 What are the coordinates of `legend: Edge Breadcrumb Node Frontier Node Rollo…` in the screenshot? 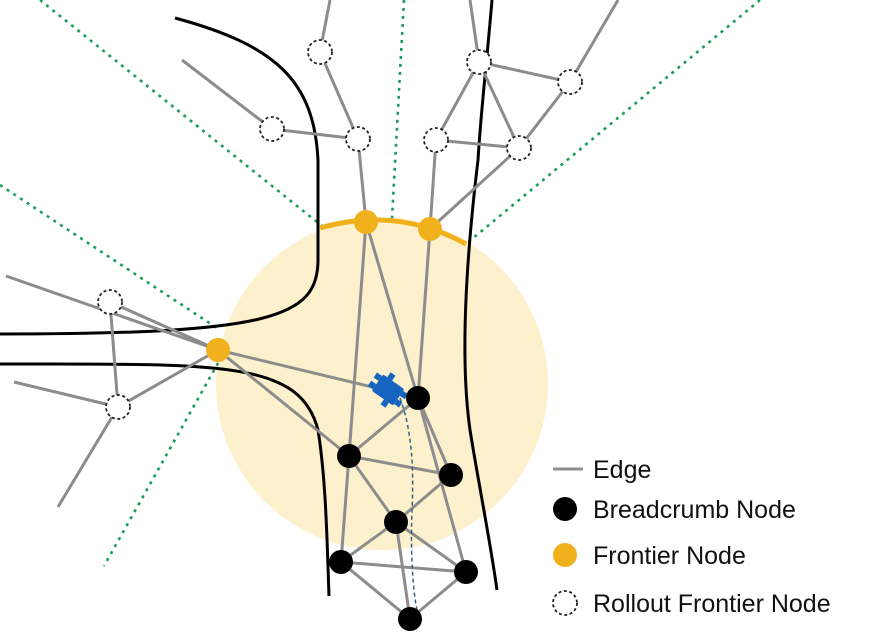 It's located at (691, 537).